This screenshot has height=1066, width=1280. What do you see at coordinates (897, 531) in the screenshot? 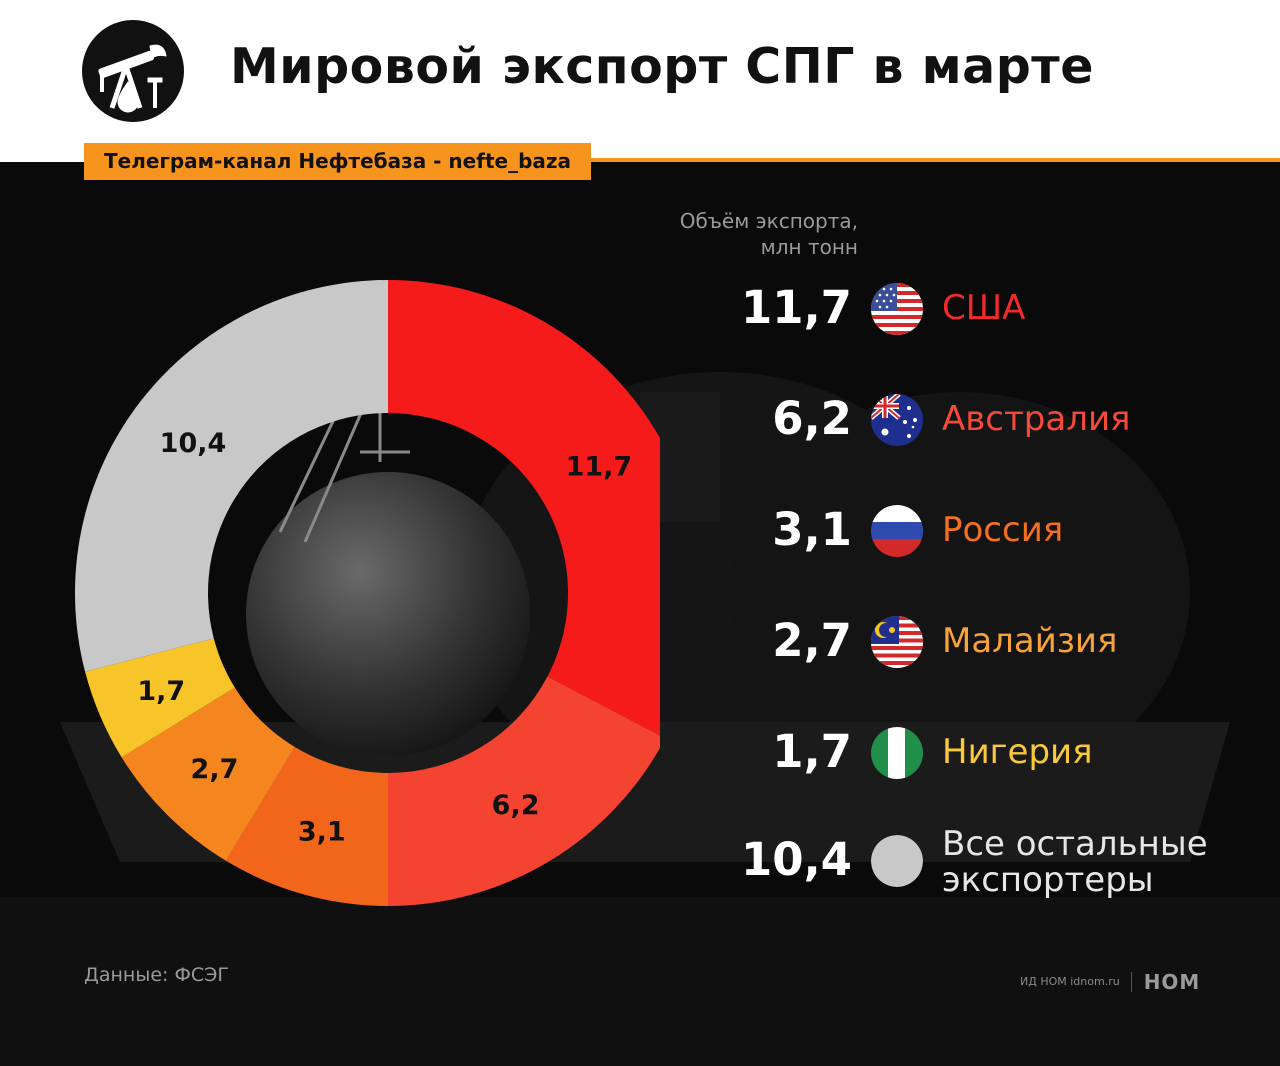
I see `russia-flag-icon` at bounding box center [897, 531].